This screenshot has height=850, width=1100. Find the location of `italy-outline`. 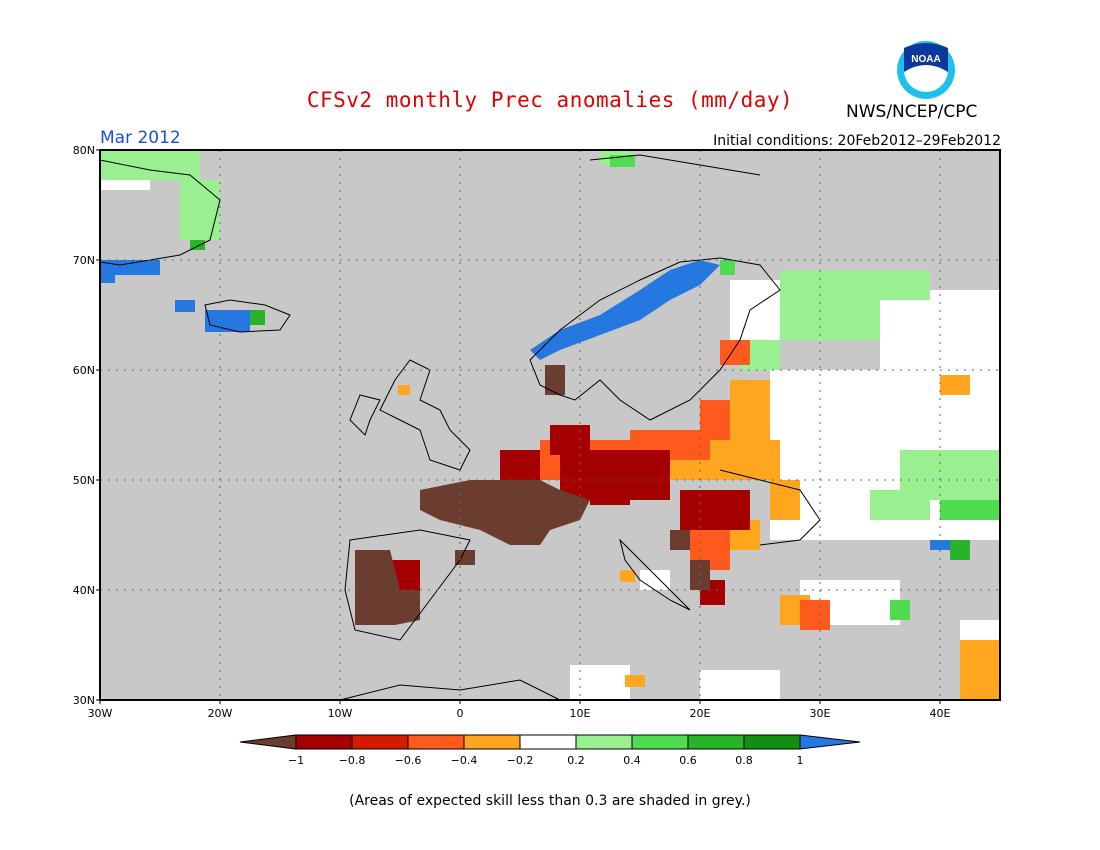

italy-outline is located at coordinates (655, 574).